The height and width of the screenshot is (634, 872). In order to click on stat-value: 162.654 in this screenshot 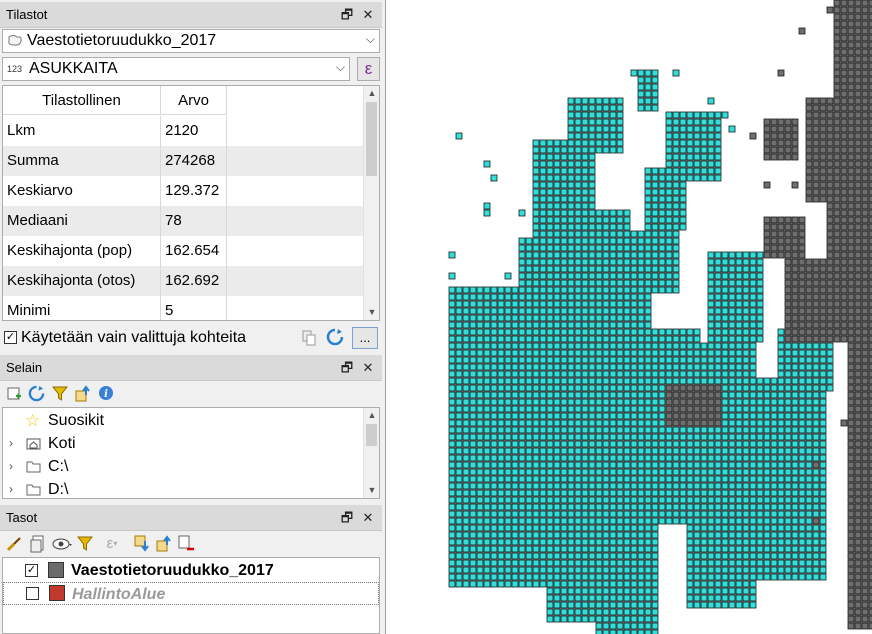, I will do `click(194, 251)`.